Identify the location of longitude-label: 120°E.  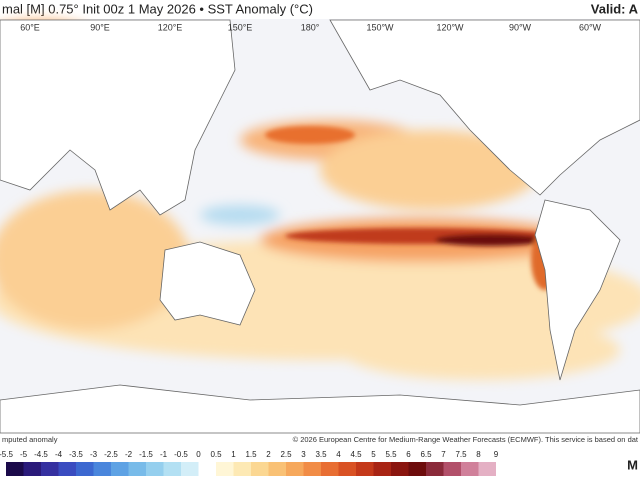
(170, 27).